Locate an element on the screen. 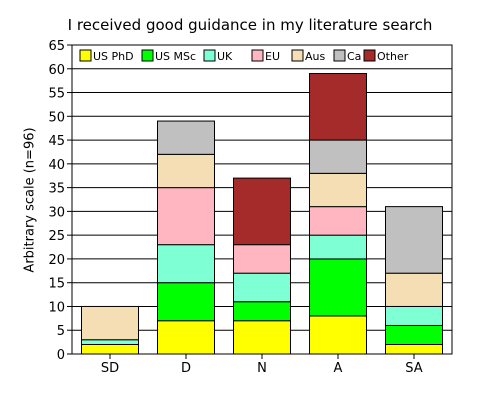 The image size is (500, 400). y-tick-label: 0 is located at coordinates (61, 355).